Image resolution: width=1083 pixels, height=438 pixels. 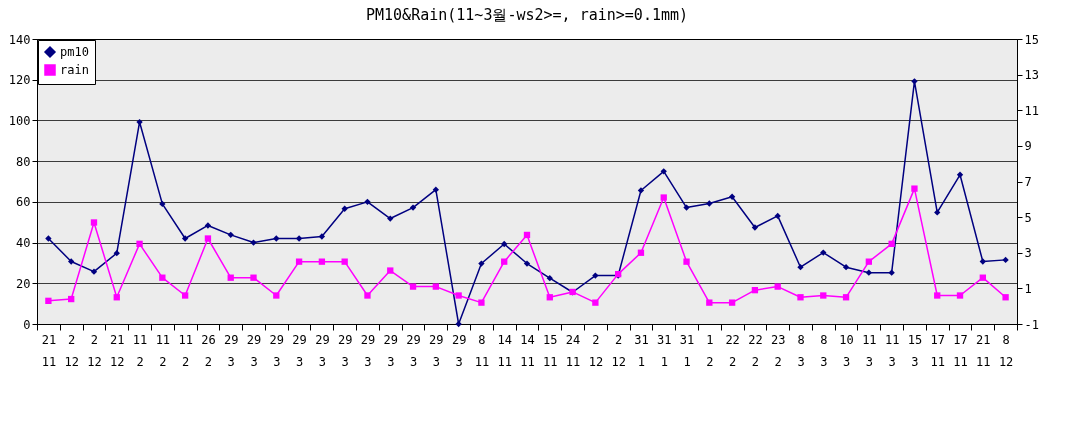 What do you see at coordinates (1006, 350) in the screenshot?
I see `x-tick-label: 8 12` at bounding box center [1006, 350].